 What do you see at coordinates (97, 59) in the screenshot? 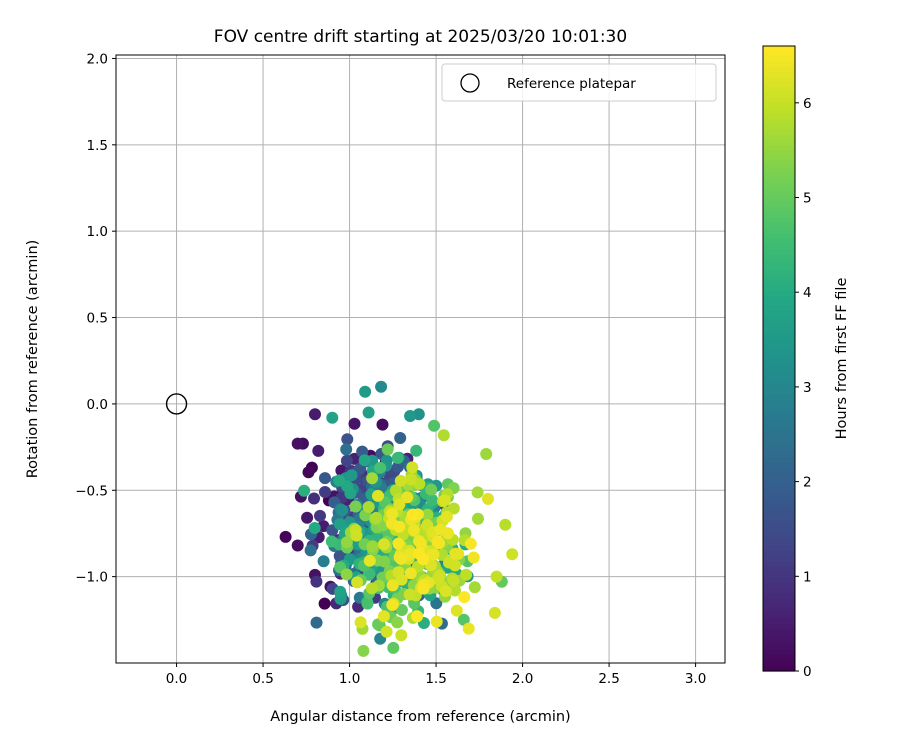
I see `y-tick-label: 2.0` at bounding box center [97, 59].